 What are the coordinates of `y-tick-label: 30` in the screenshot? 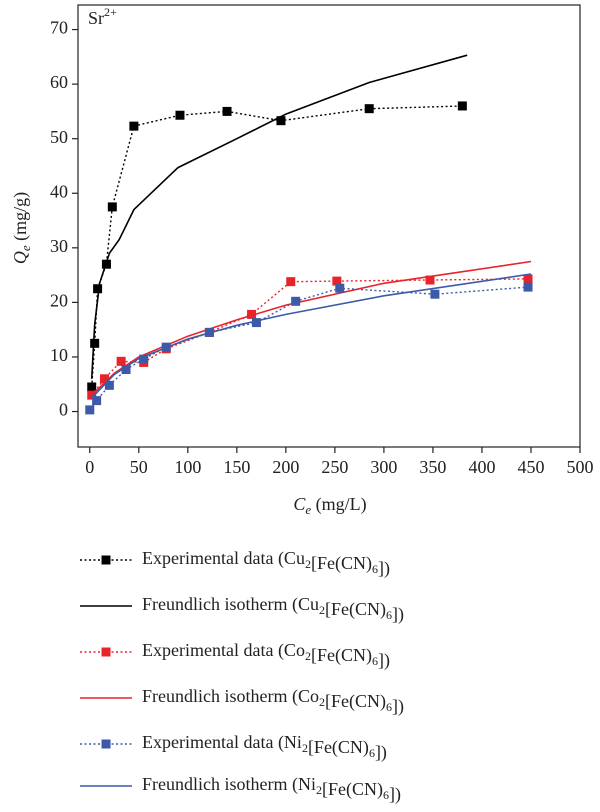 It's located at (59, 246).